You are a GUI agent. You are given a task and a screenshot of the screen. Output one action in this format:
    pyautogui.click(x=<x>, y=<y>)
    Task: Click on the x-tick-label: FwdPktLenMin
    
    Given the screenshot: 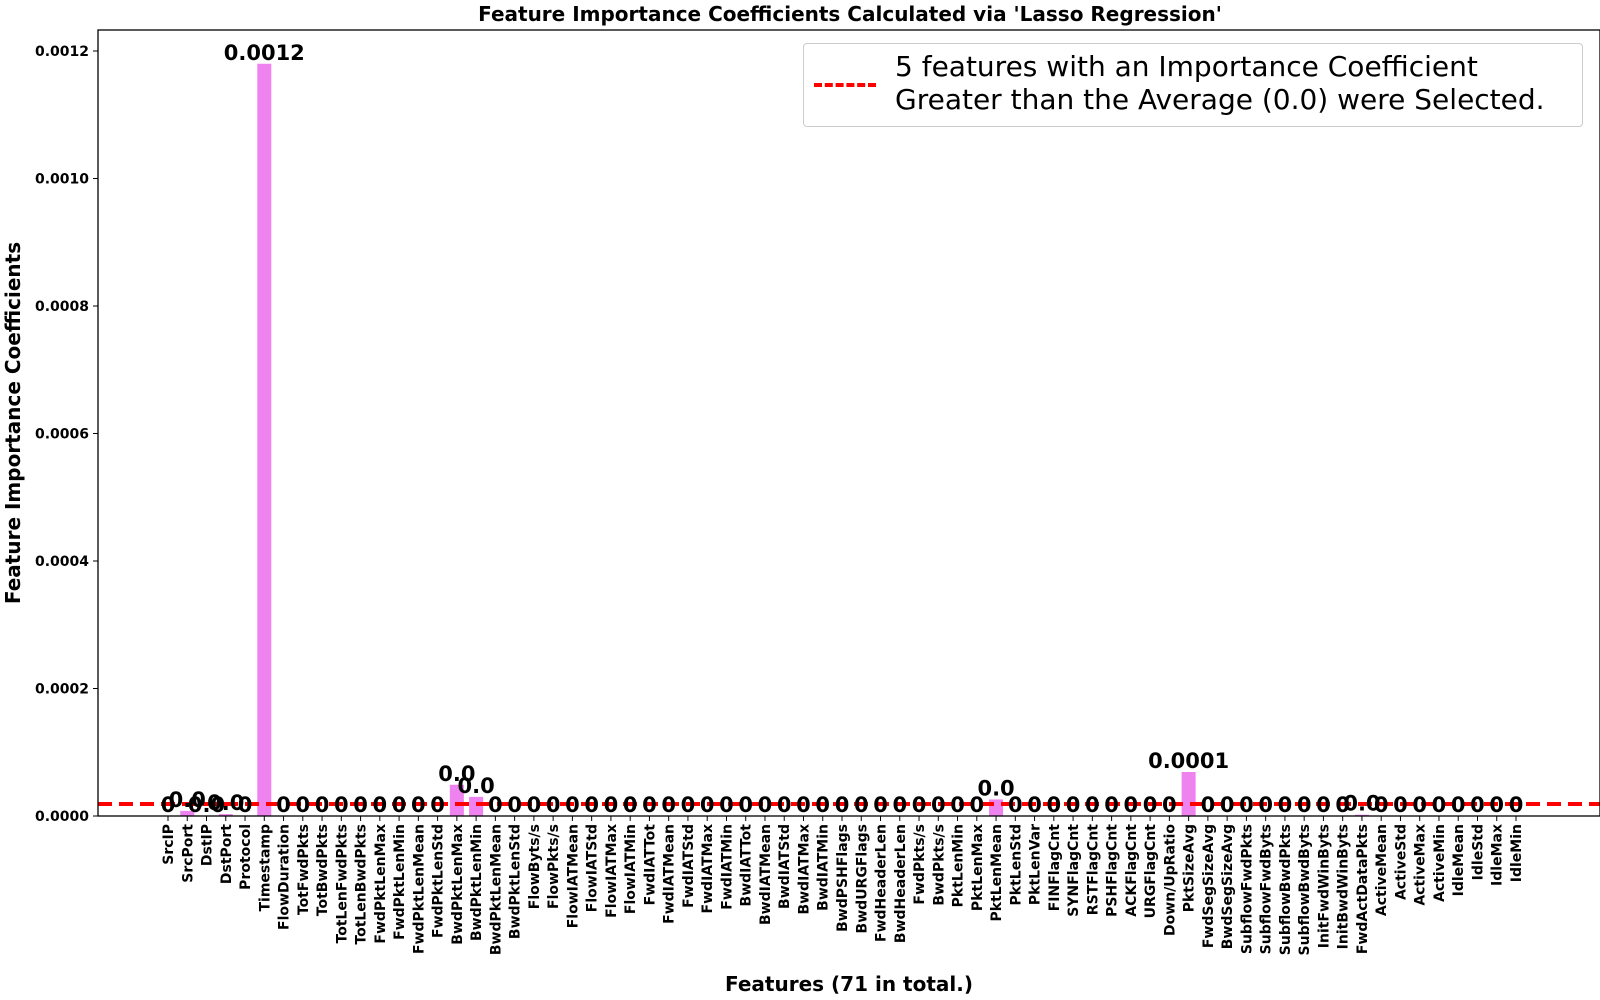 What is the action you would take?
    pyautogui.click(x=400, y=882)
    